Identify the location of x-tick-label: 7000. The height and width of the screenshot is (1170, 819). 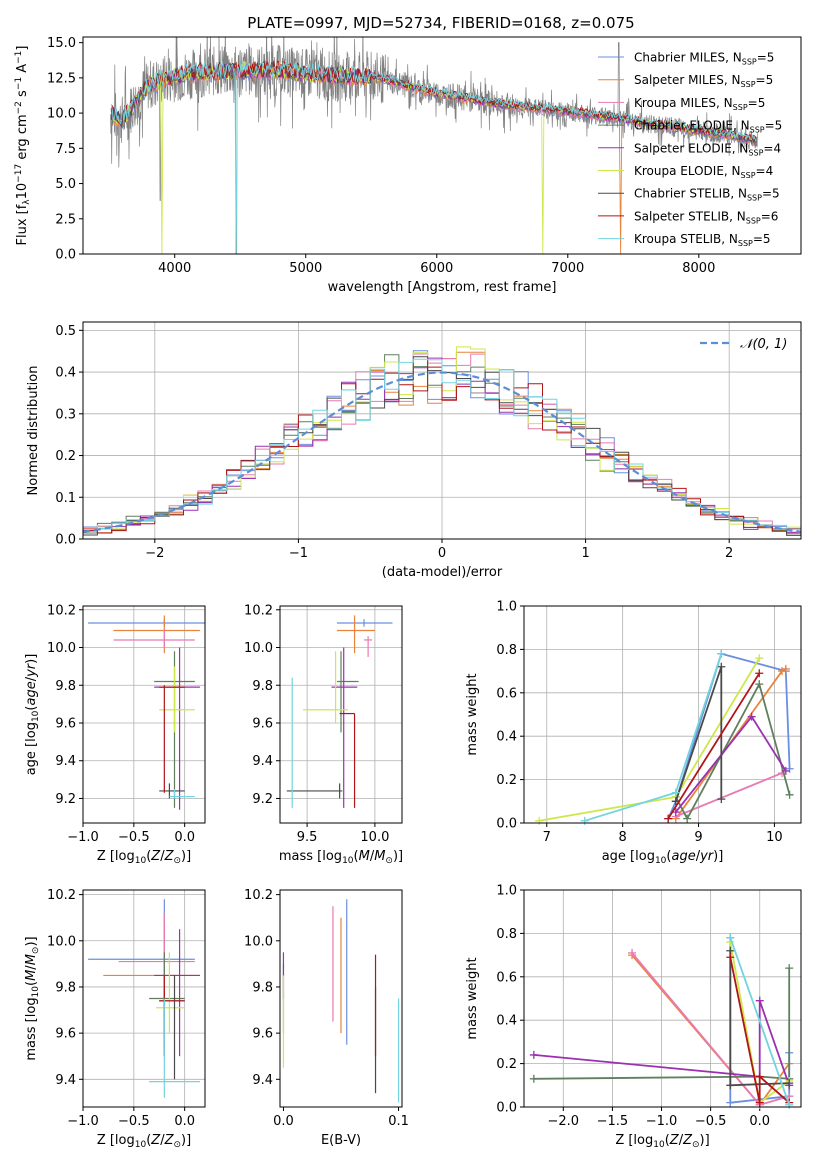
(567, 268).